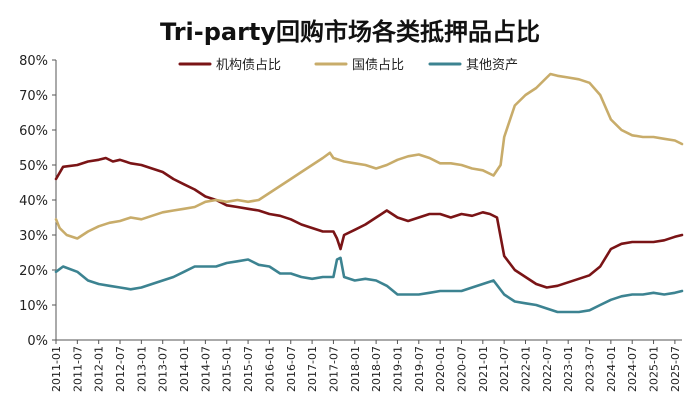  I want to click on x-tick-label: 2012-07, so click(120, 369).